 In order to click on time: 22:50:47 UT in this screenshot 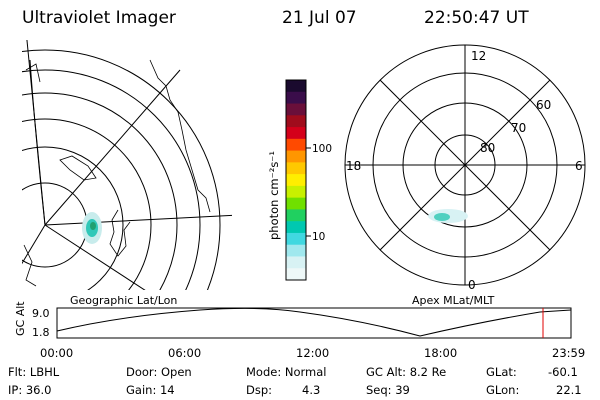, I will do `click(476, 18)`.